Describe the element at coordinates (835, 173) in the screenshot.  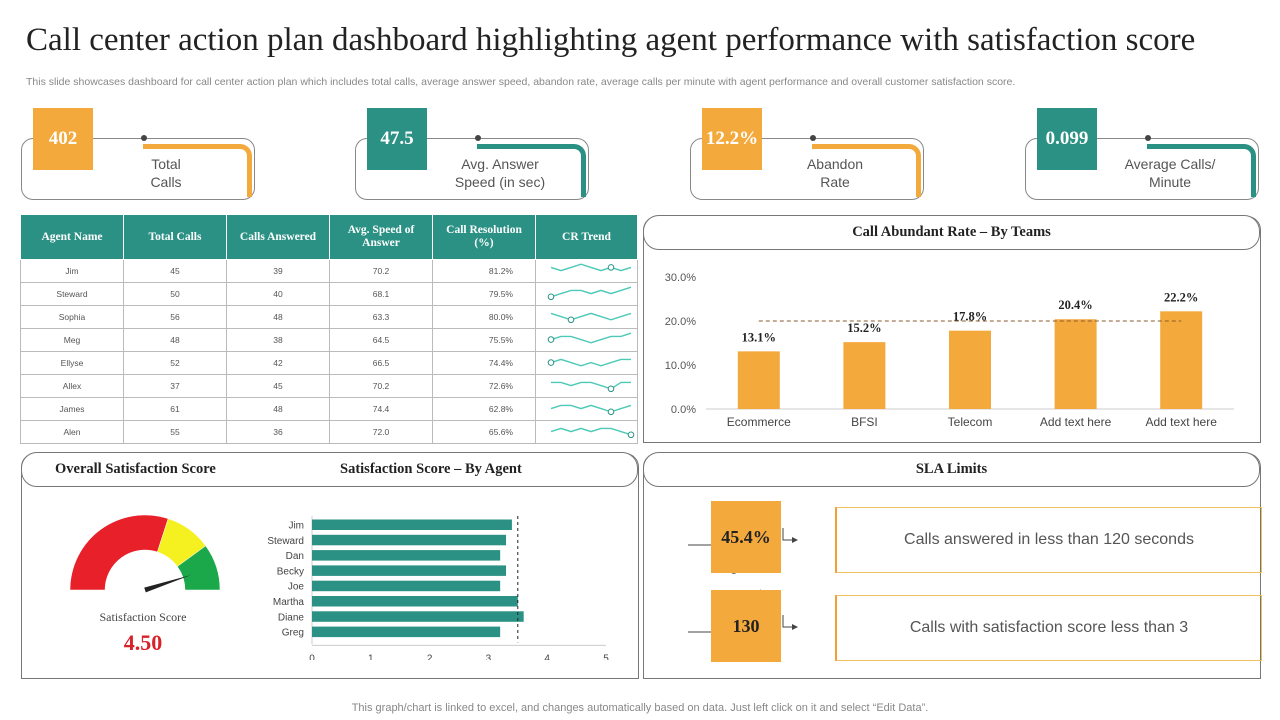
I see `kpi-label: Abandon Rate` at that location.